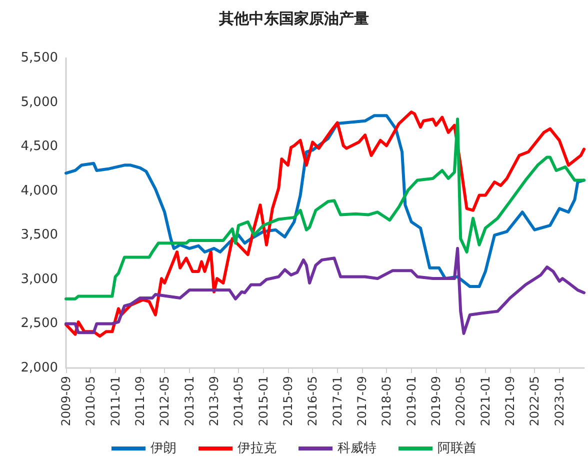 This screenshot has height=464, width=588. What do you see at coordinates (39, 368) in the screenshot?
I see `y-tick-label: 2,000` at bounding box center [39, 368].